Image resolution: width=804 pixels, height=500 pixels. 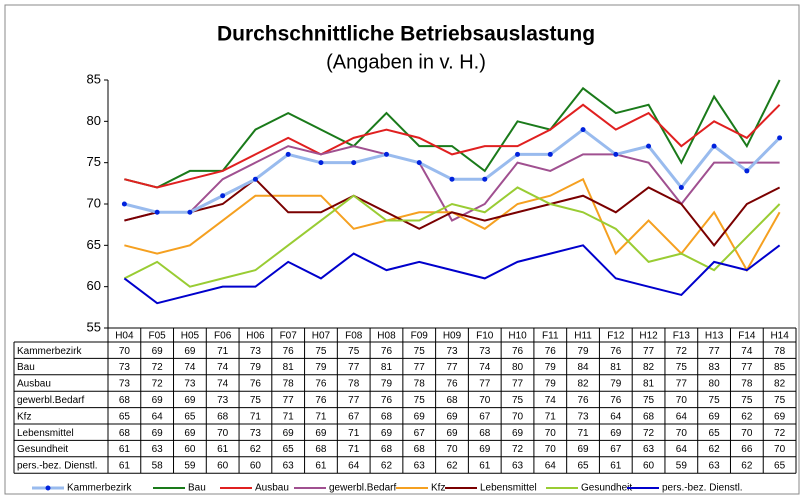 What do you see at coordinates (406, 34) in the screenshot?
I see `chart-title: Durchschnittliche Betriebsauslastung` at bounding box center [406, 34].